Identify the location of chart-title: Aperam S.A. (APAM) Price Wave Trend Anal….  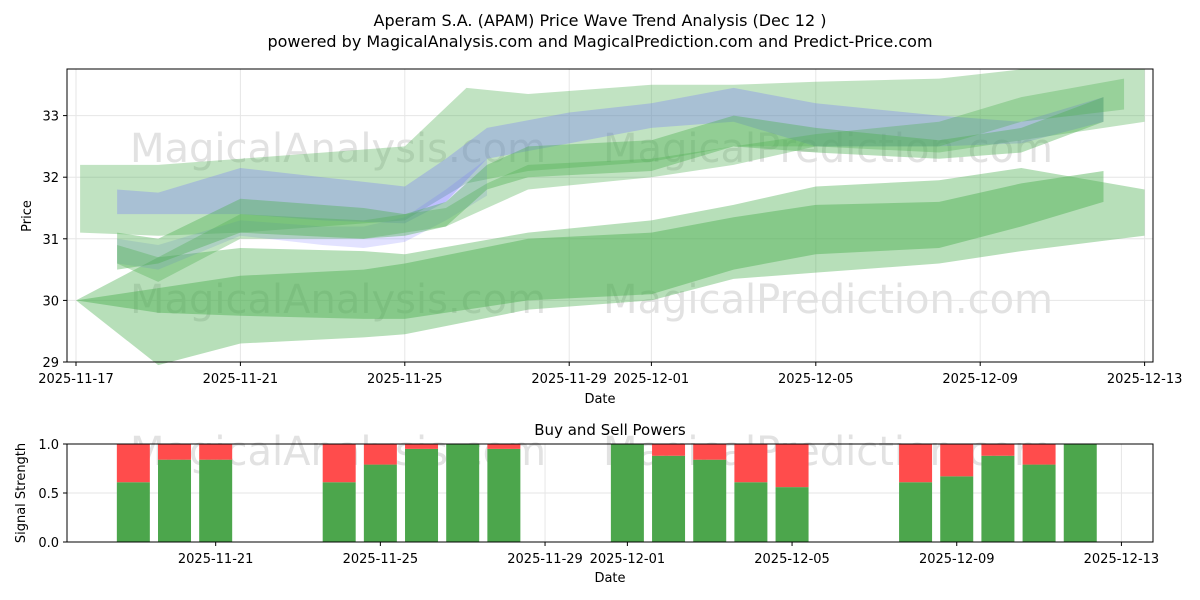
(600, 20).